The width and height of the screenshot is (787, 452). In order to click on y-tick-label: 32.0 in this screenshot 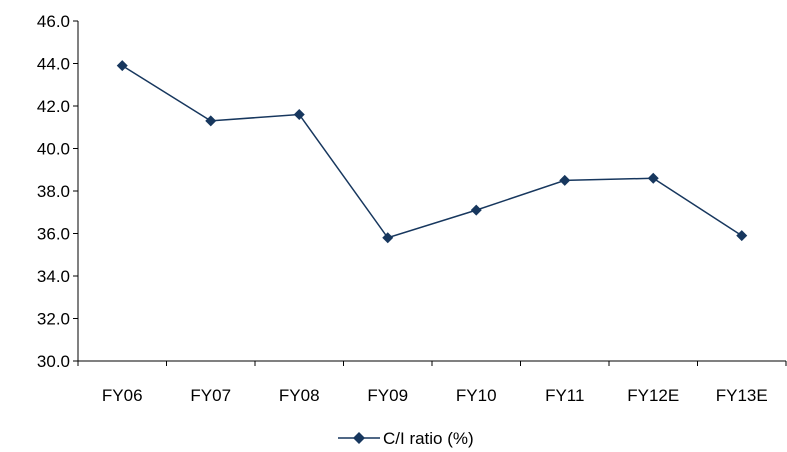, I will do `click(53, 319)`.